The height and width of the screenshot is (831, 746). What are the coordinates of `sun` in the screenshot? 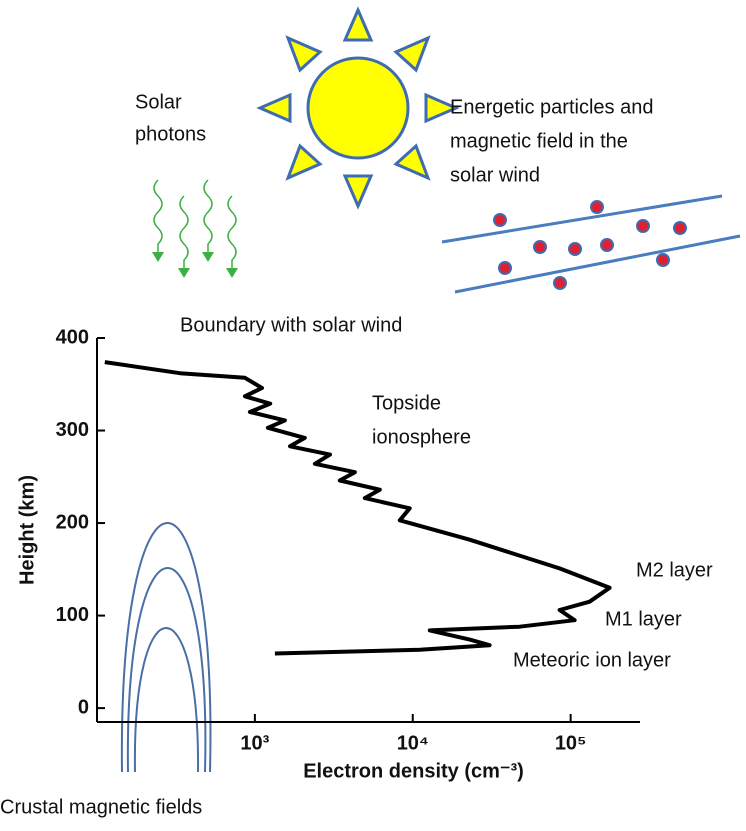 It's located at (358, 108).